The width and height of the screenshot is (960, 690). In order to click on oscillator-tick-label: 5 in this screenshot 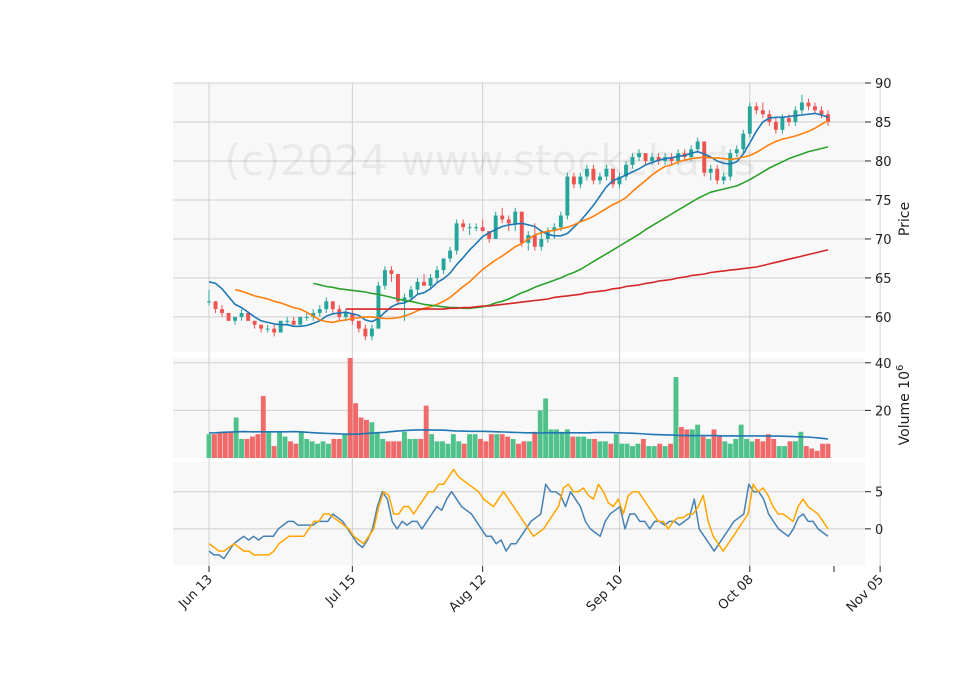, I will do `click(879, 493)`.